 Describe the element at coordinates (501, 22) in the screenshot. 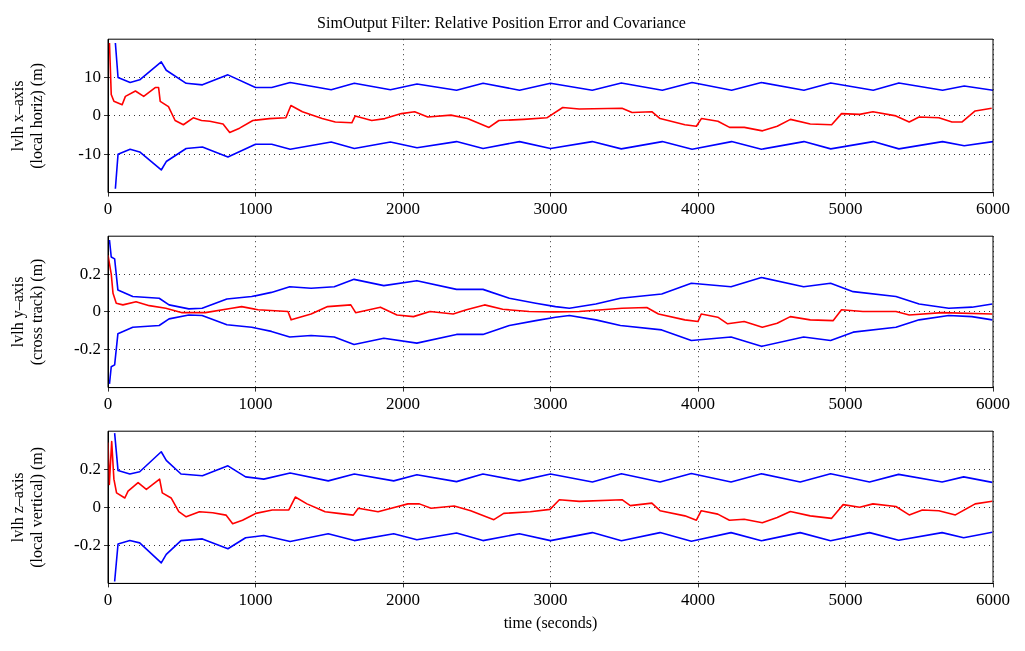

I see `chart-title: SimOutput Filter: Relative Position Error and Covariance` at that location.